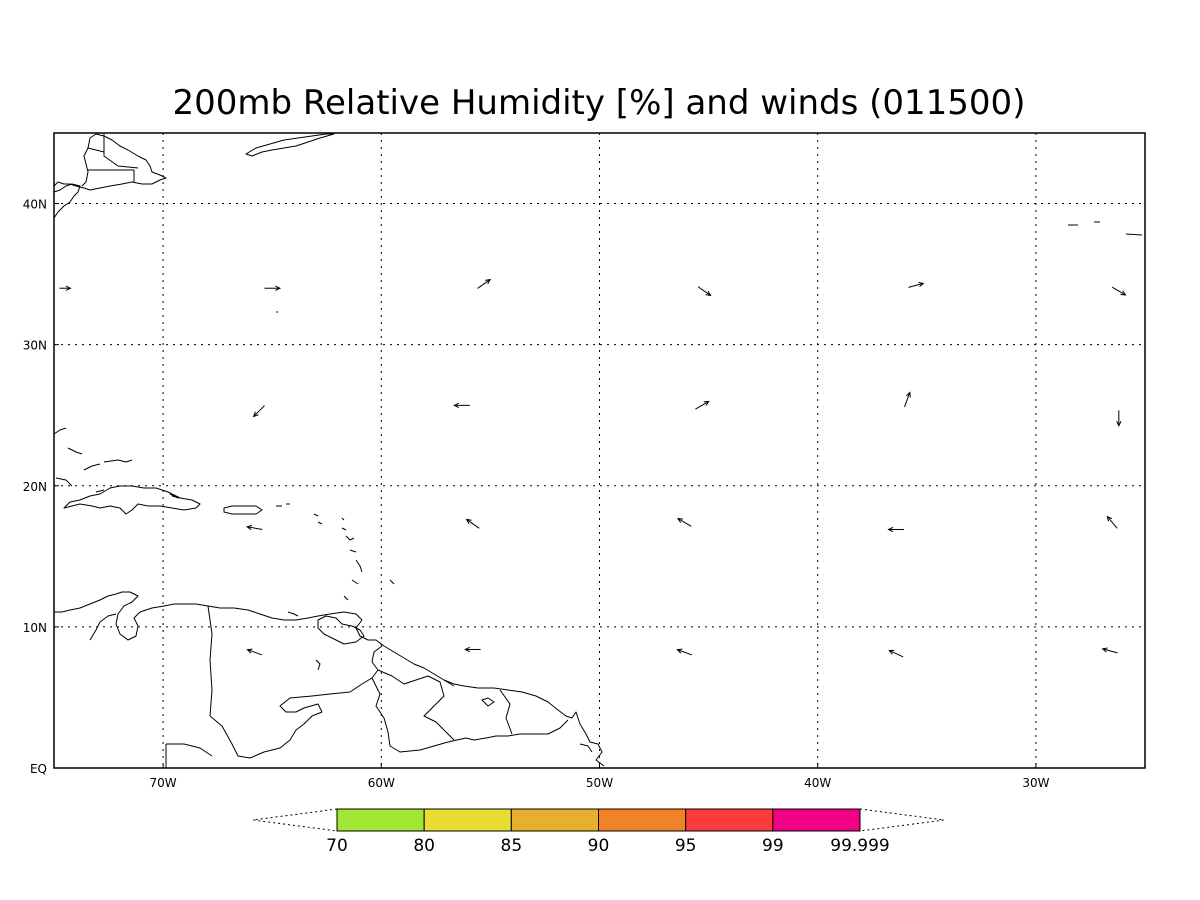 This screenshot has height=900, width=1200. Describe the element at coordinates (512, 846) in the screenshot. I see `colorbar-label: 85` at that location.